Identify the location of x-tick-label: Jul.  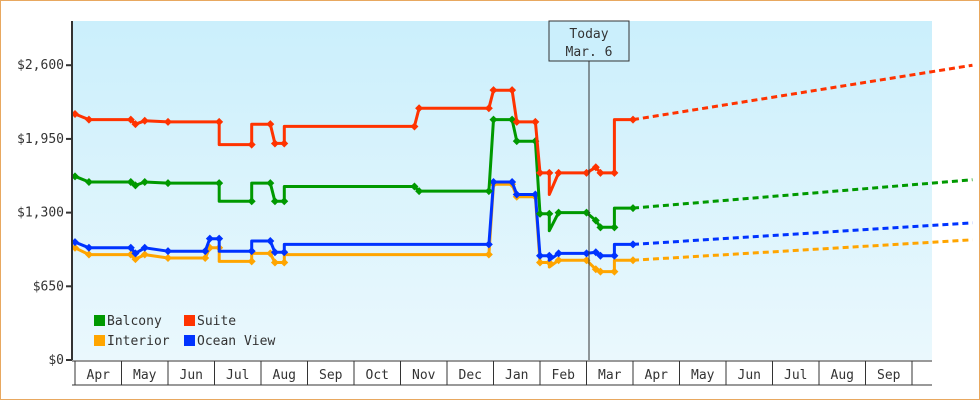
(237, 375).